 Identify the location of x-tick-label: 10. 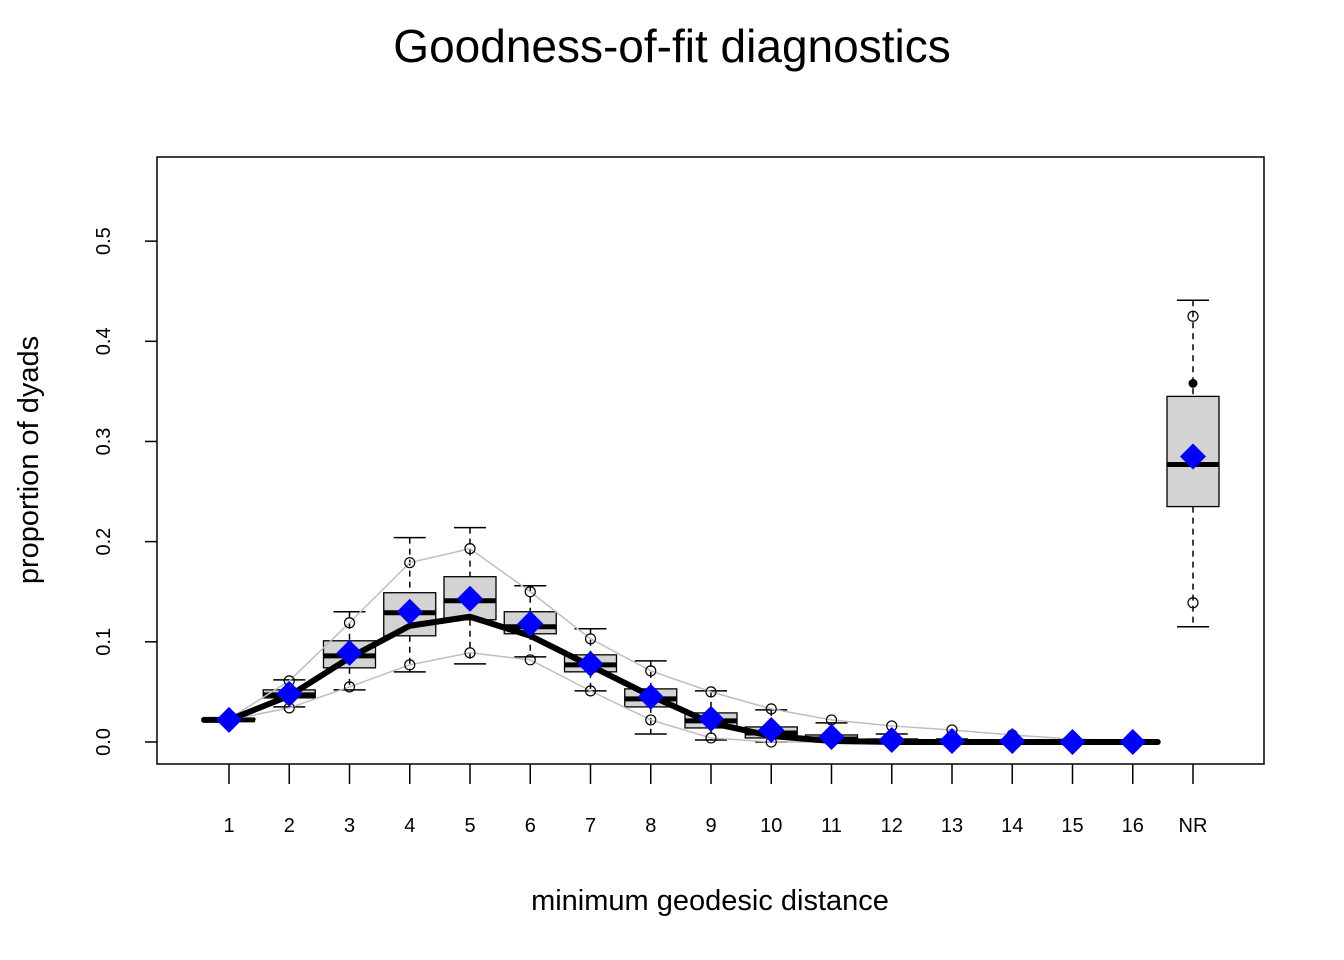
(771, 826).